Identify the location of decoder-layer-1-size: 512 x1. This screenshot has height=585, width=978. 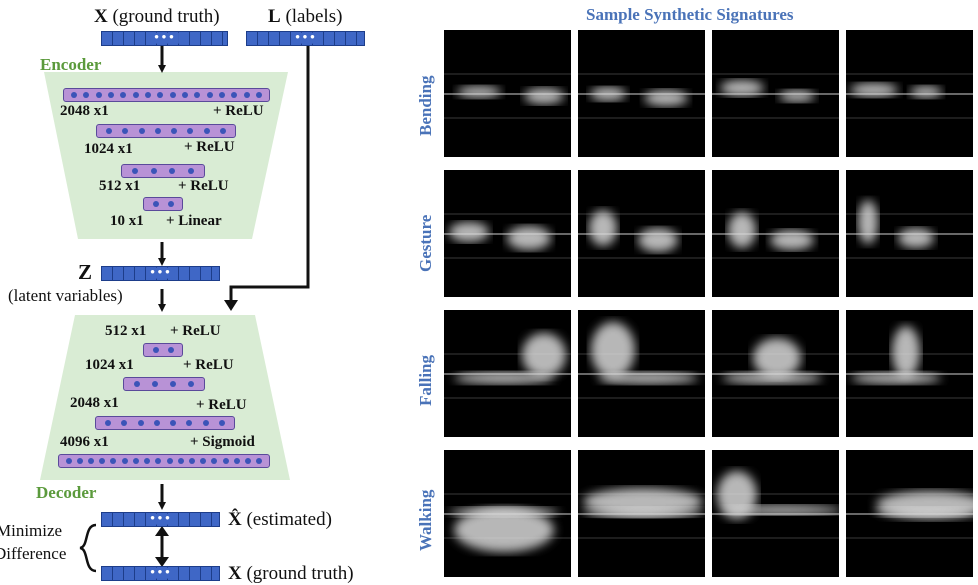
(126, 331).